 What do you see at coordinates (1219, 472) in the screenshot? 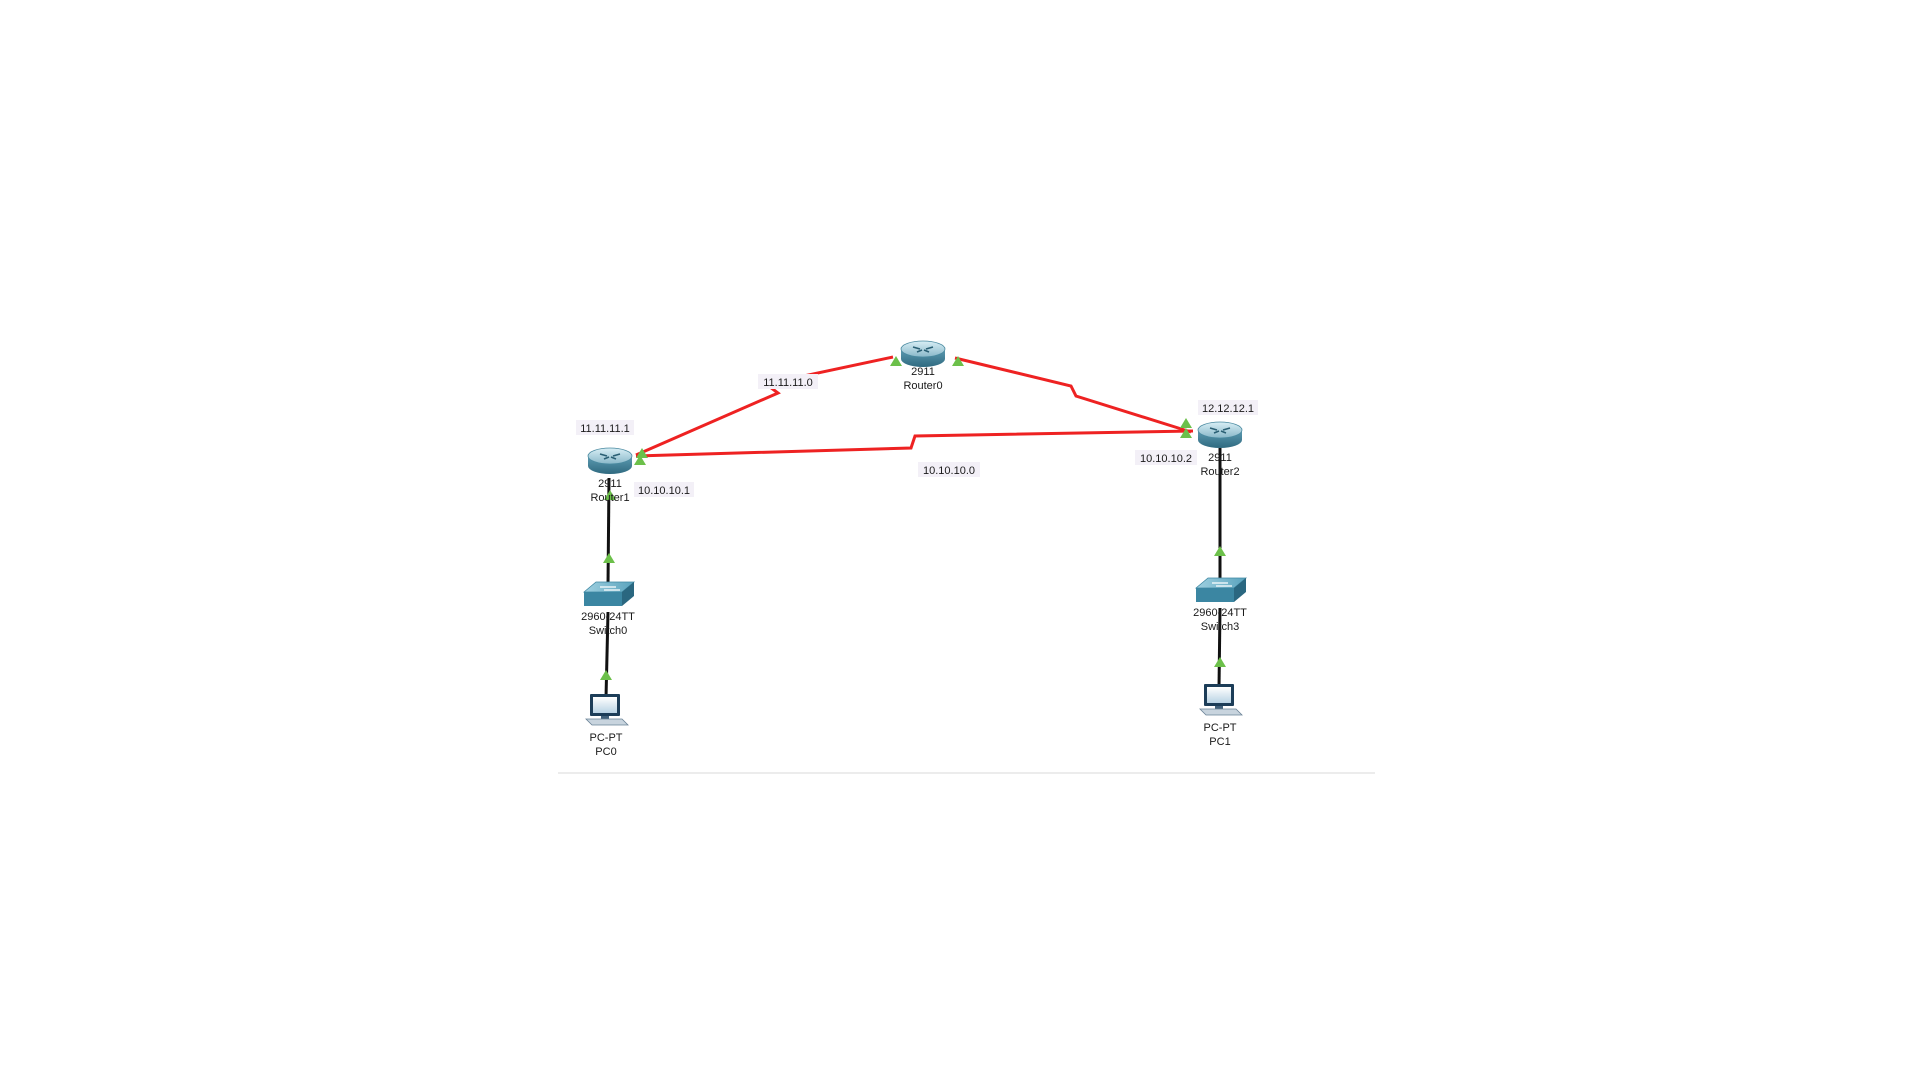
I see `router2-name: Router2` at bounding box center [1219, 472].